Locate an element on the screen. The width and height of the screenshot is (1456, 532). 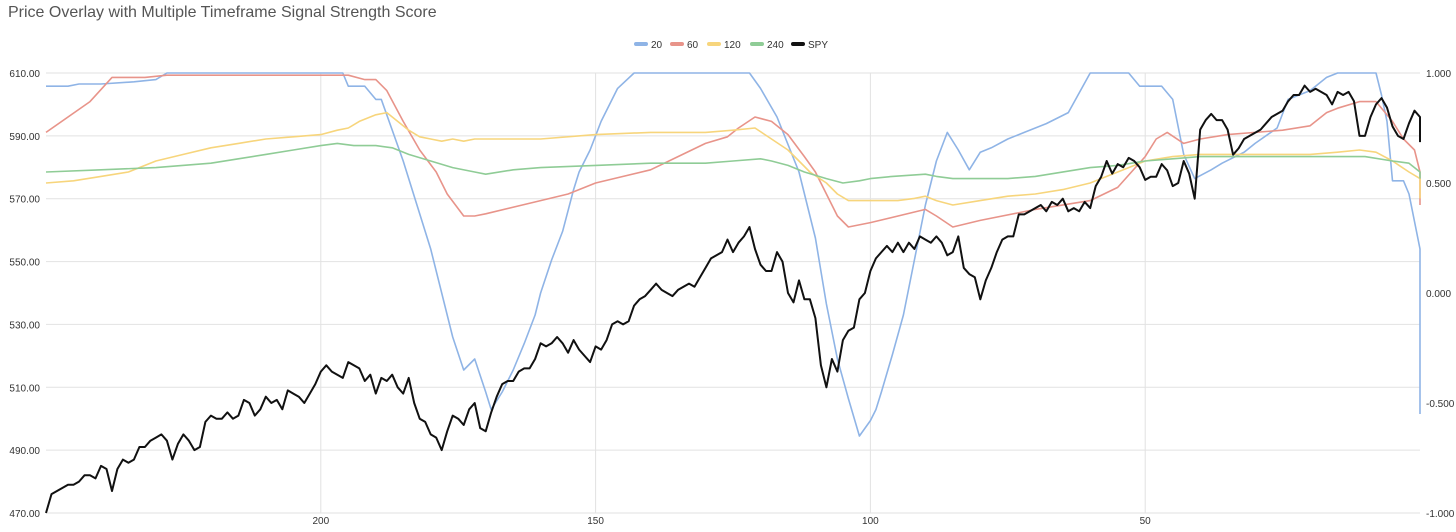
legend-label: 240 is located at coordinates (775, 45).